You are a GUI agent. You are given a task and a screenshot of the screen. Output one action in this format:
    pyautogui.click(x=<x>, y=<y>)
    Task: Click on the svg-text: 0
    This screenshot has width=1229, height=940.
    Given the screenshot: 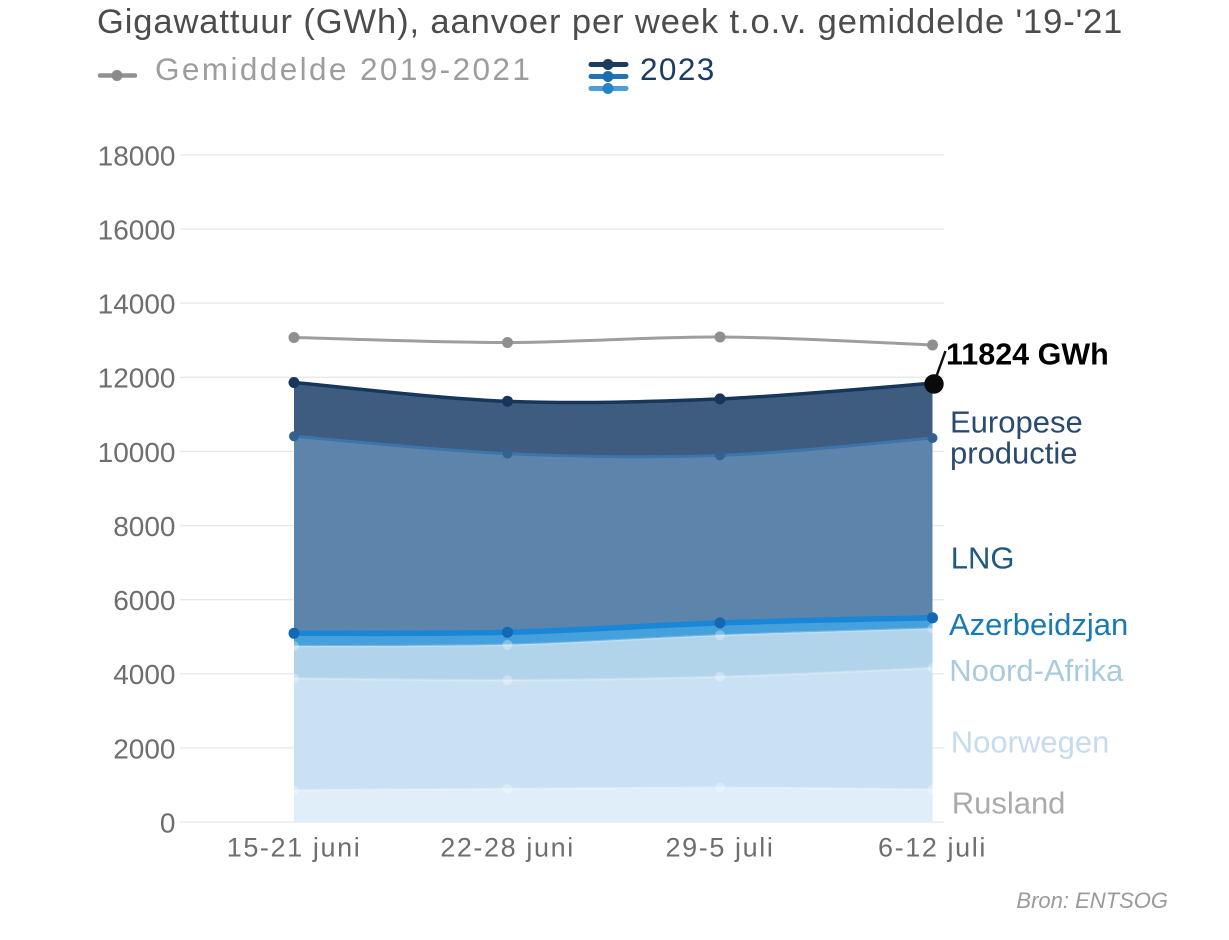 What is the action you would take?
    pyautogui.click(x=168, y=822)
    